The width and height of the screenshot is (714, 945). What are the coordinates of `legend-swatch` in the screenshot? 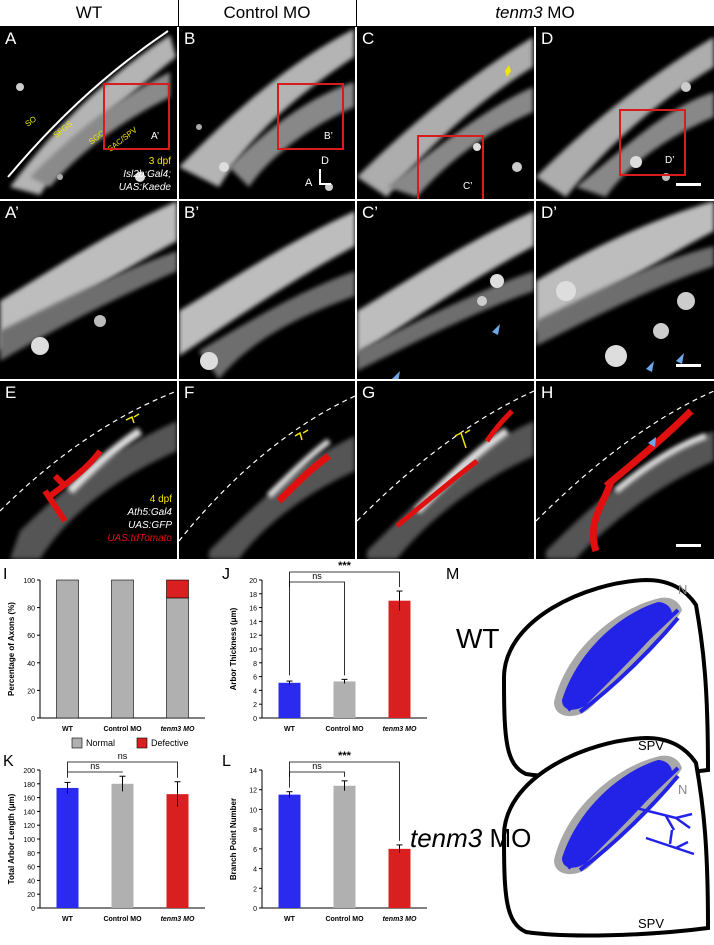 It's located at (77, 743).